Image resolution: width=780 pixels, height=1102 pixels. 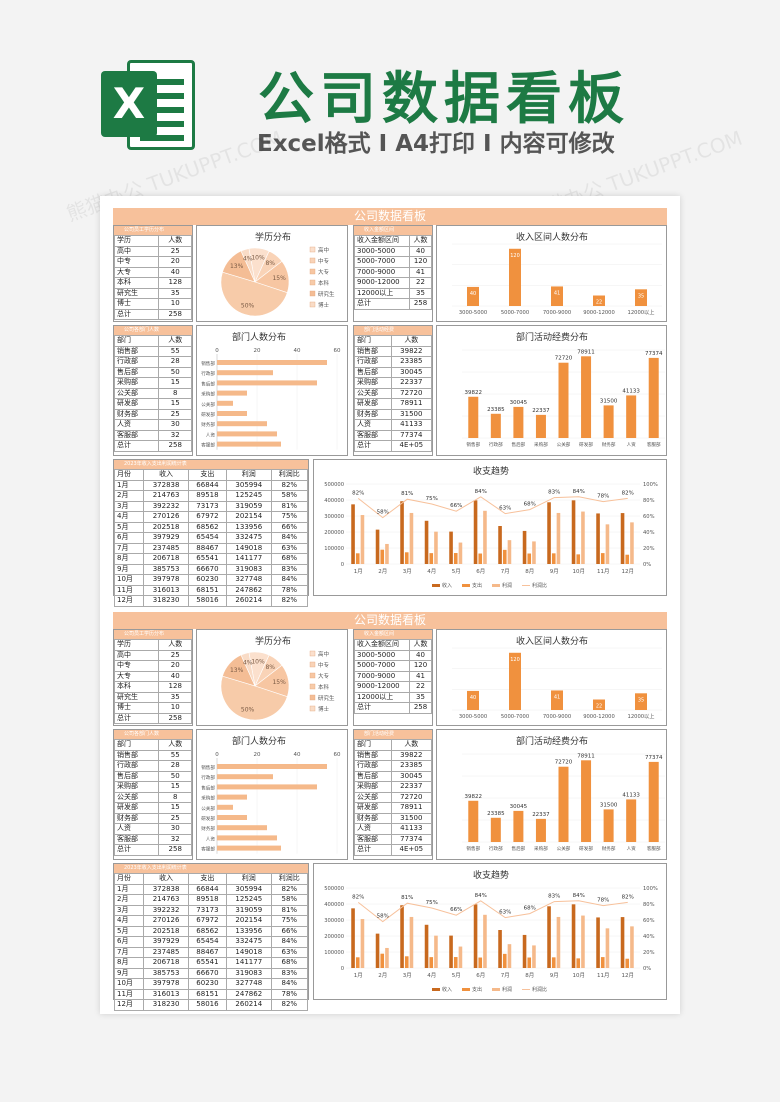 What do you see at coordinates (518, 848) in the screenshot?
I see `axis-tick-label: 售后部` at bounding box center [518, 848].